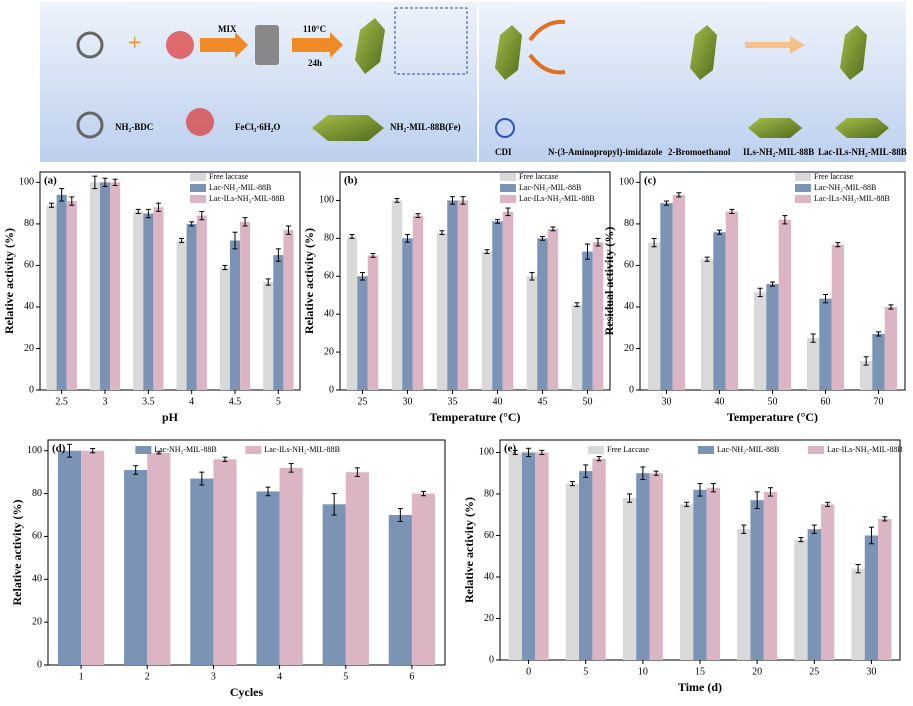  What do you see at coordinates (408, 401) in the screenshot?
I see `x-tick-label: 30` at bounding box center [408, 401].